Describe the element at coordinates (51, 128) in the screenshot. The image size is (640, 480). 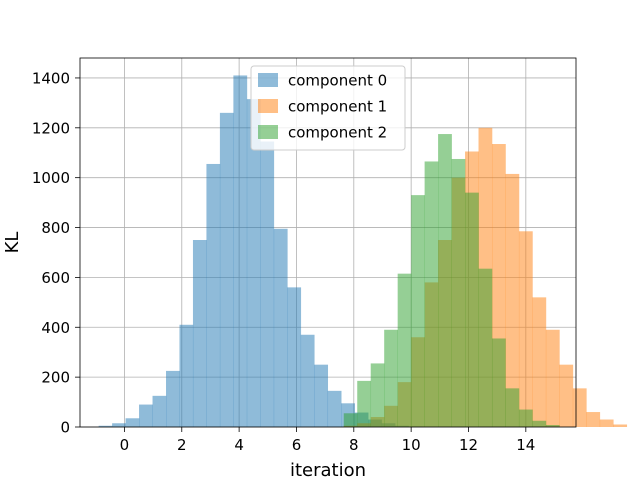
I see `y-tick-label: 1200` at that location.